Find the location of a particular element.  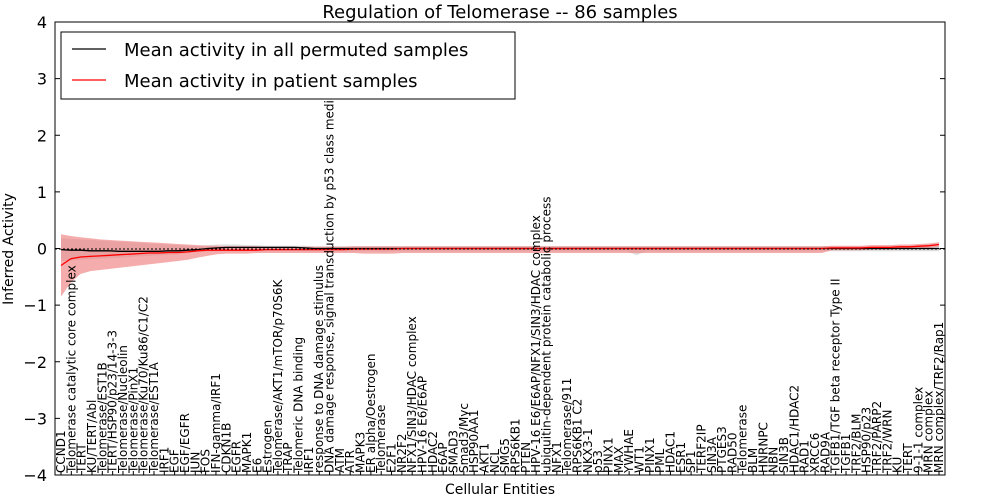

chart-title: Regulation of Telomerase -- 86 samples is located at coordinates (499, 12).